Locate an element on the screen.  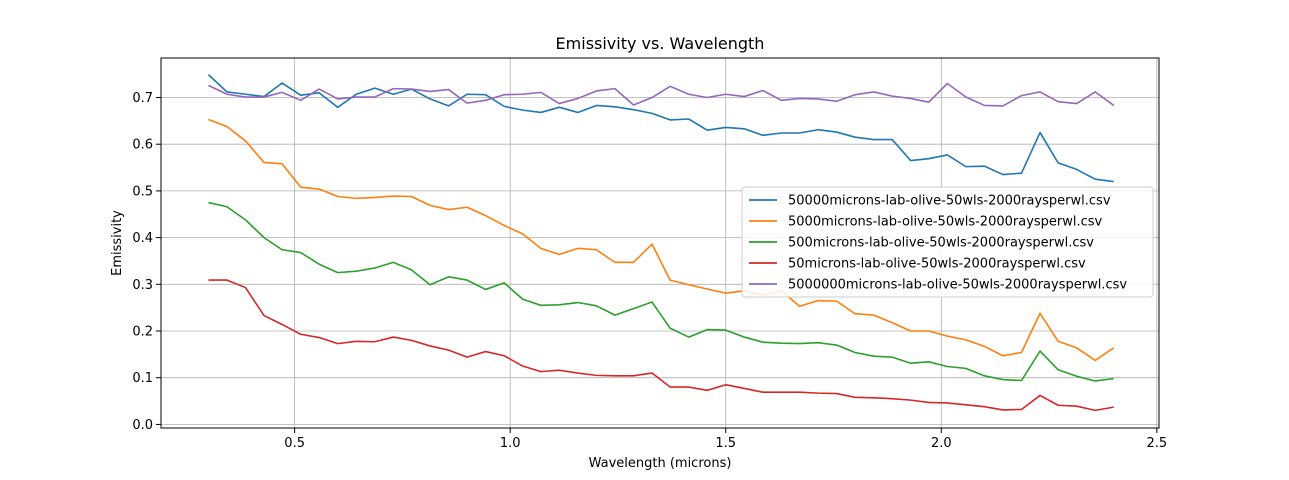
y-axis-ticks: 0.0 0.1 0.2 0.3 0.4 0.5 0.6 0.7 is located at coordinates (146, 262).